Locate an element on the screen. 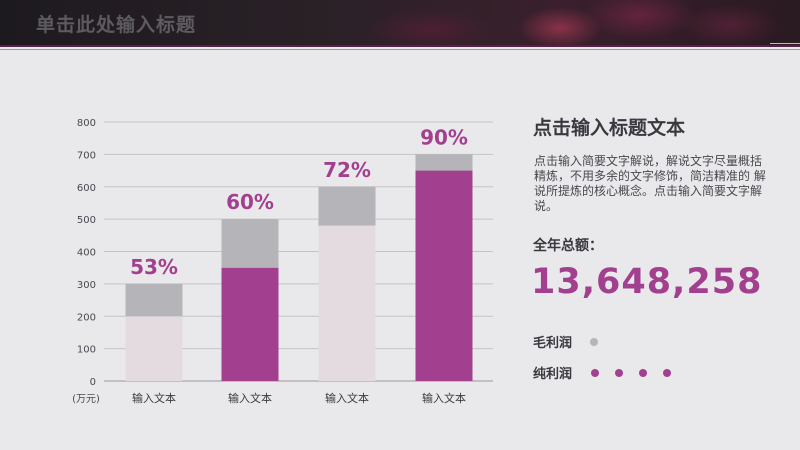 Image resolution: width=800 pixels, height=450 pixels. y-tick-label: 300 is located at coordinates (86, 285).